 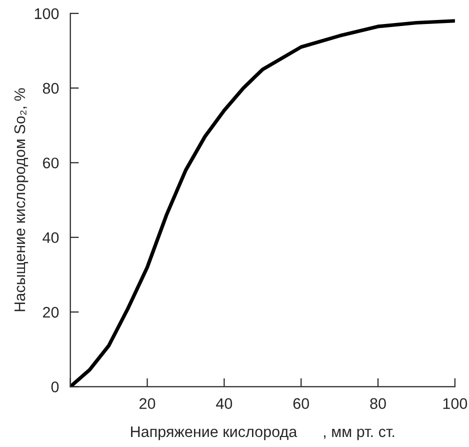 I want to click on x-tick-label: 60, so click(x=301, y=403).